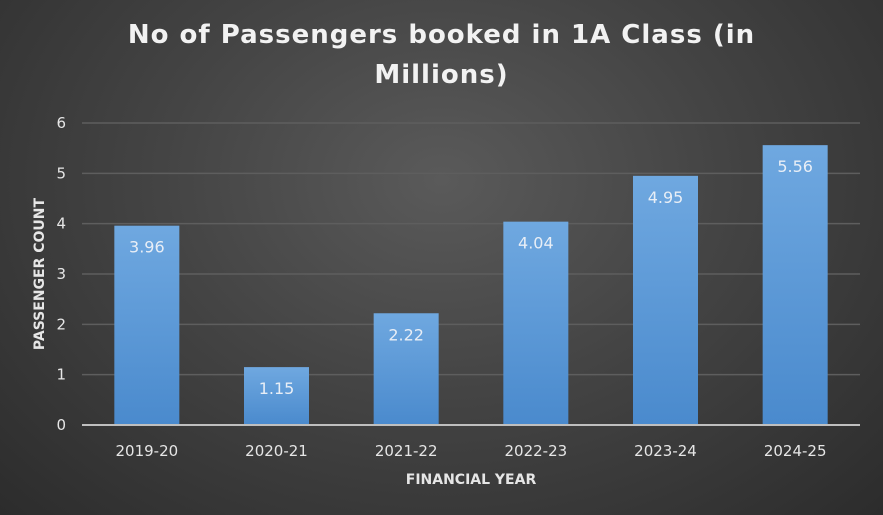 This screenshot has height=515, width=883. Describe the element at coordinates (665, 451) in the screenshot. I see `x-tick-label: 2023-24` at that location.